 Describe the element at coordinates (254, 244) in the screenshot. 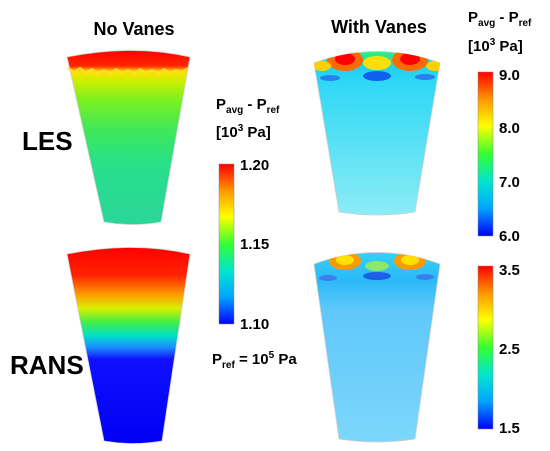

I see `colorbar-tick: 1.15` at that location.